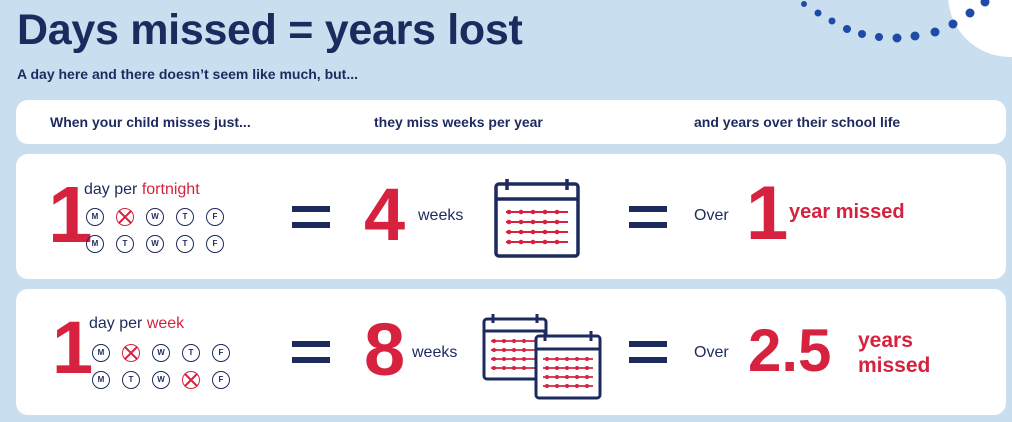 This screenshot has width=1012, height=422. I want to click on years-count: 1, so click(767, 213).